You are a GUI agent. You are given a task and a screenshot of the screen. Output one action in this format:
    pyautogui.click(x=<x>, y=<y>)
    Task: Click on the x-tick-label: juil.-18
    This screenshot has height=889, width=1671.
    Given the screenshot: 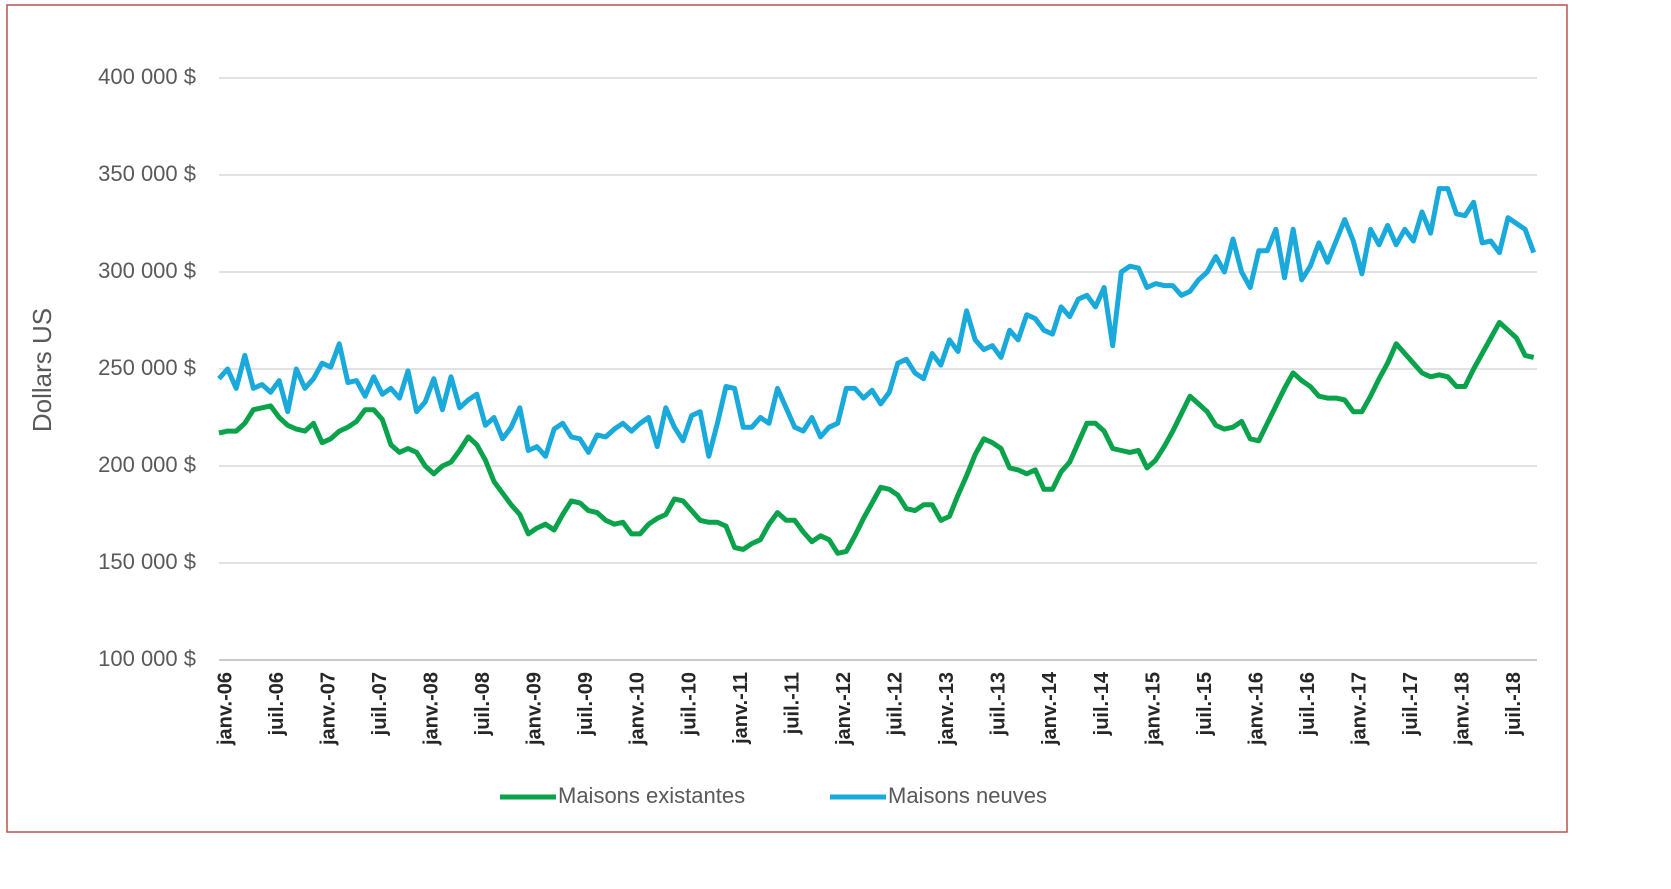 What is the action you would take?
    pyautogui.click(x=1514, y=704)
    